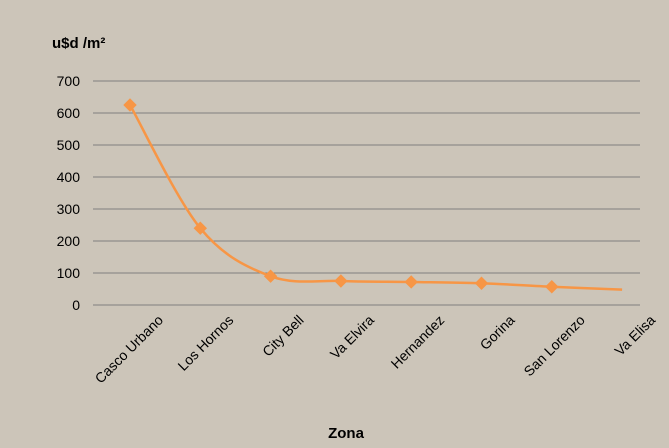 This screenshot has height=448, width=669. Describe the element at coordinates (69, 241) in the screenshot. I see `y-tick-label-200: 200` at that location.